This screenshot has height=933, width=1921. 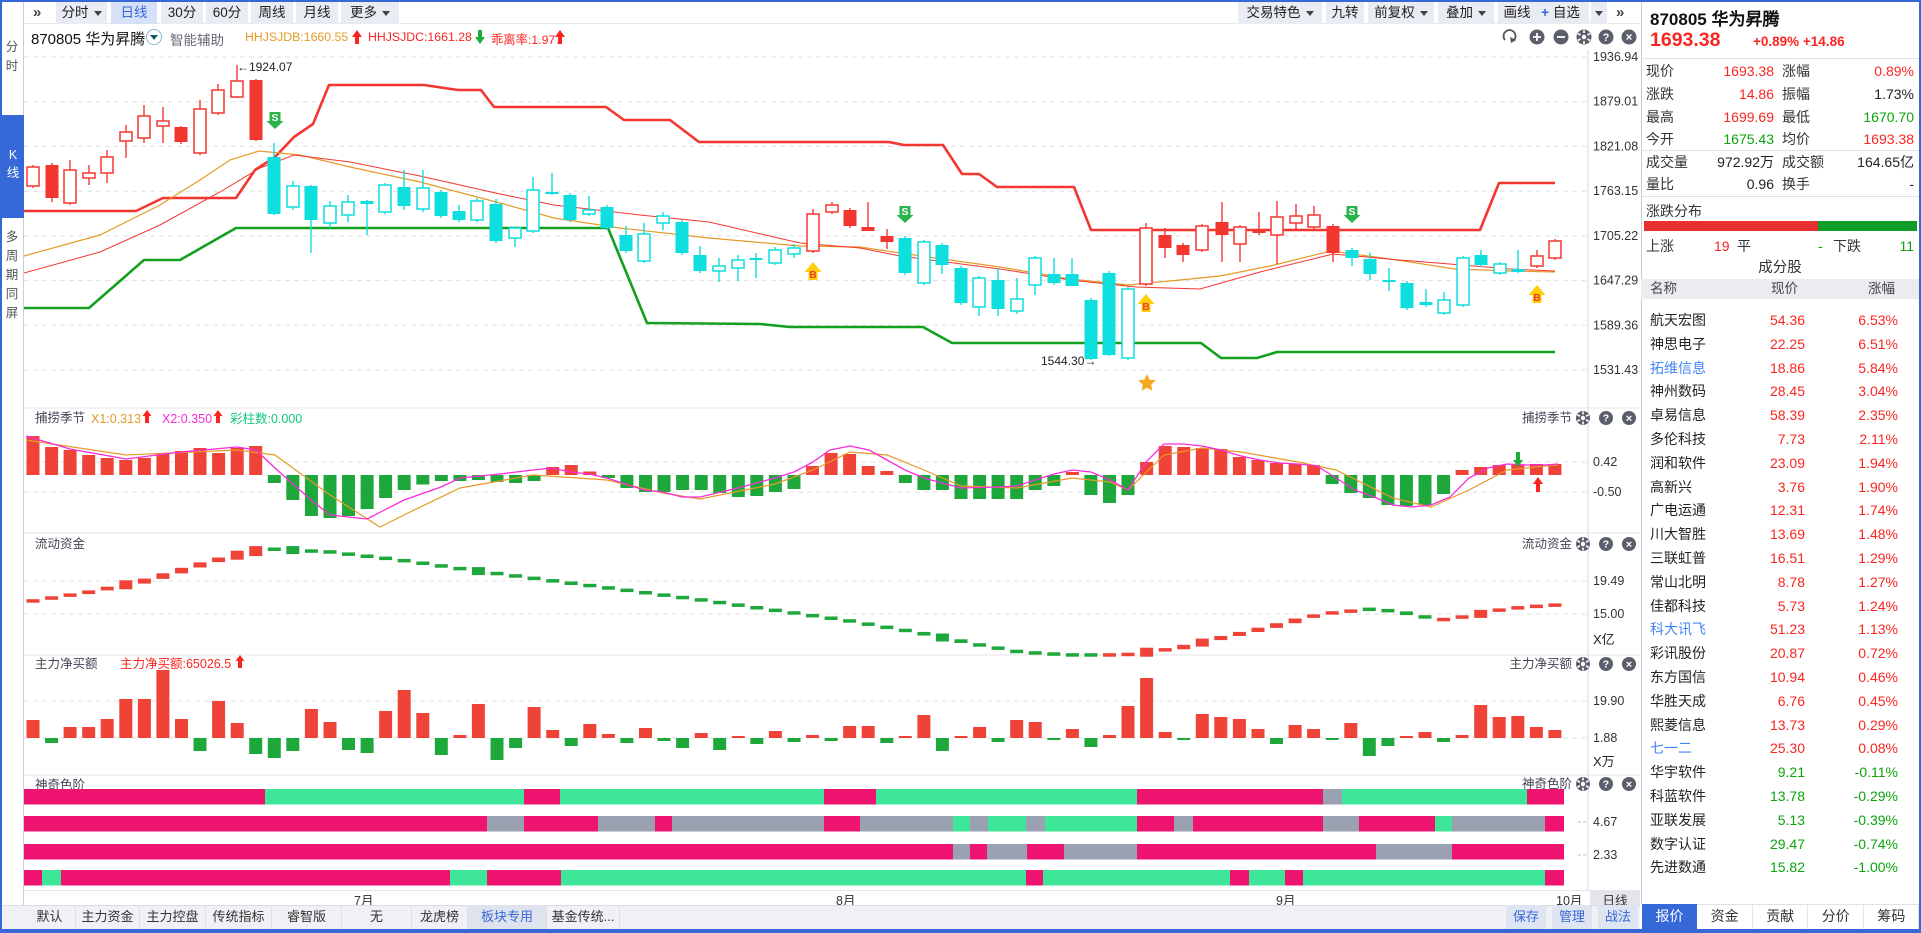 I want to click on svg-text: 19.49, so click(x=1608, y=581).